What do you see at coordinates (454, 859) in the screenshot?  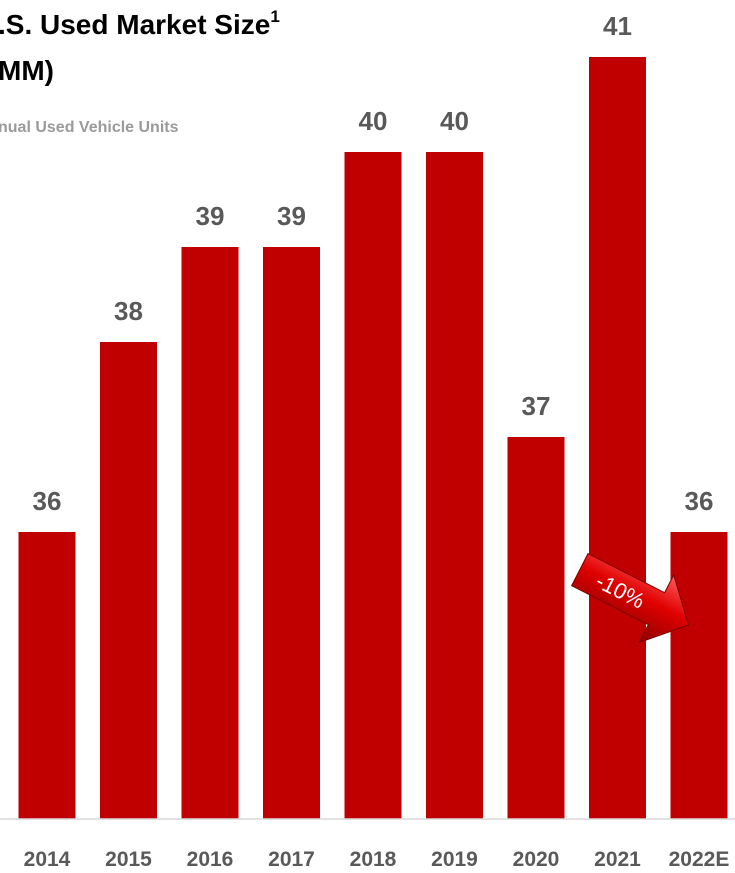 I see `category-label-2019: 2019` at bounding box center [454, 859].